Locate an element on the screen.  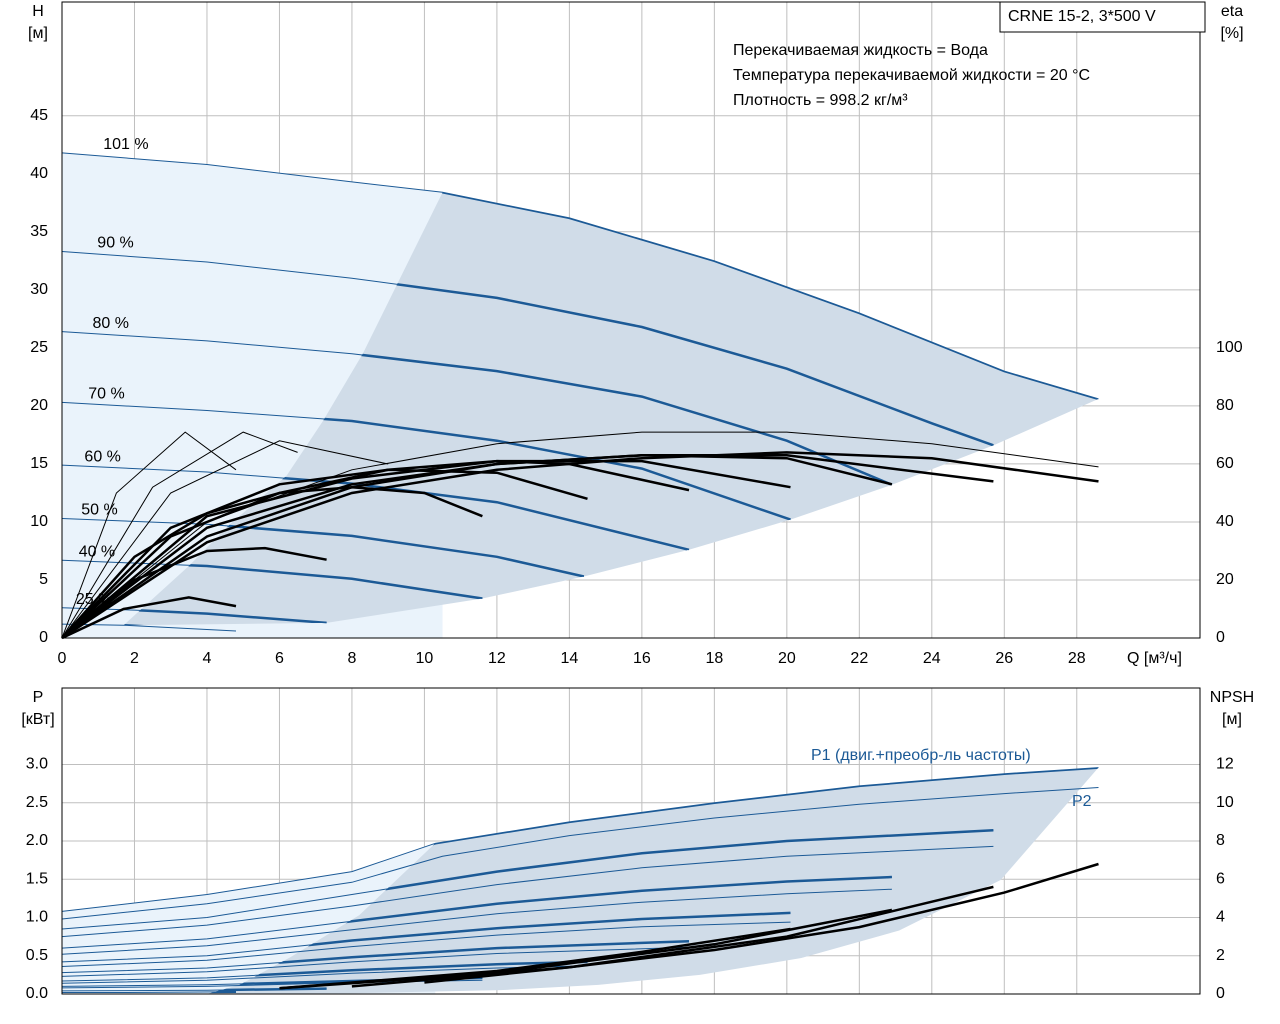
note: Перекачиваемая жидкость = Вода is located at coordinates (860, 50).